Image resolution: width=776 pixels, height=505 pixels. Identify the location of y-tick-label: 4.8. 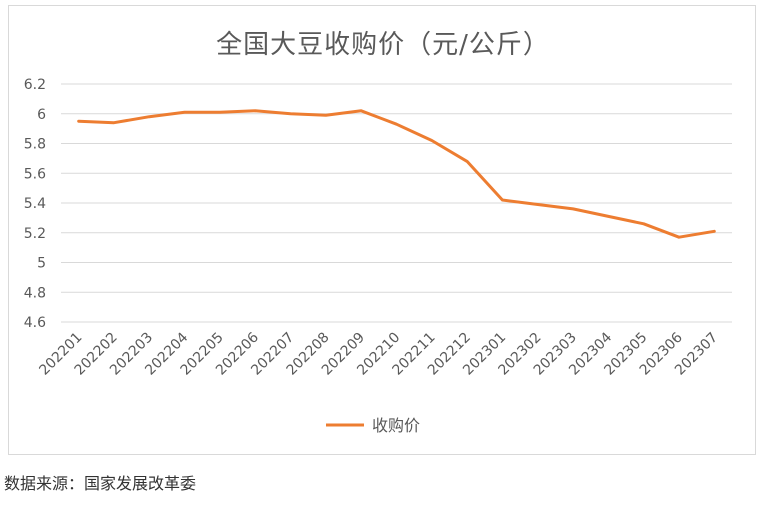
(35, 293).